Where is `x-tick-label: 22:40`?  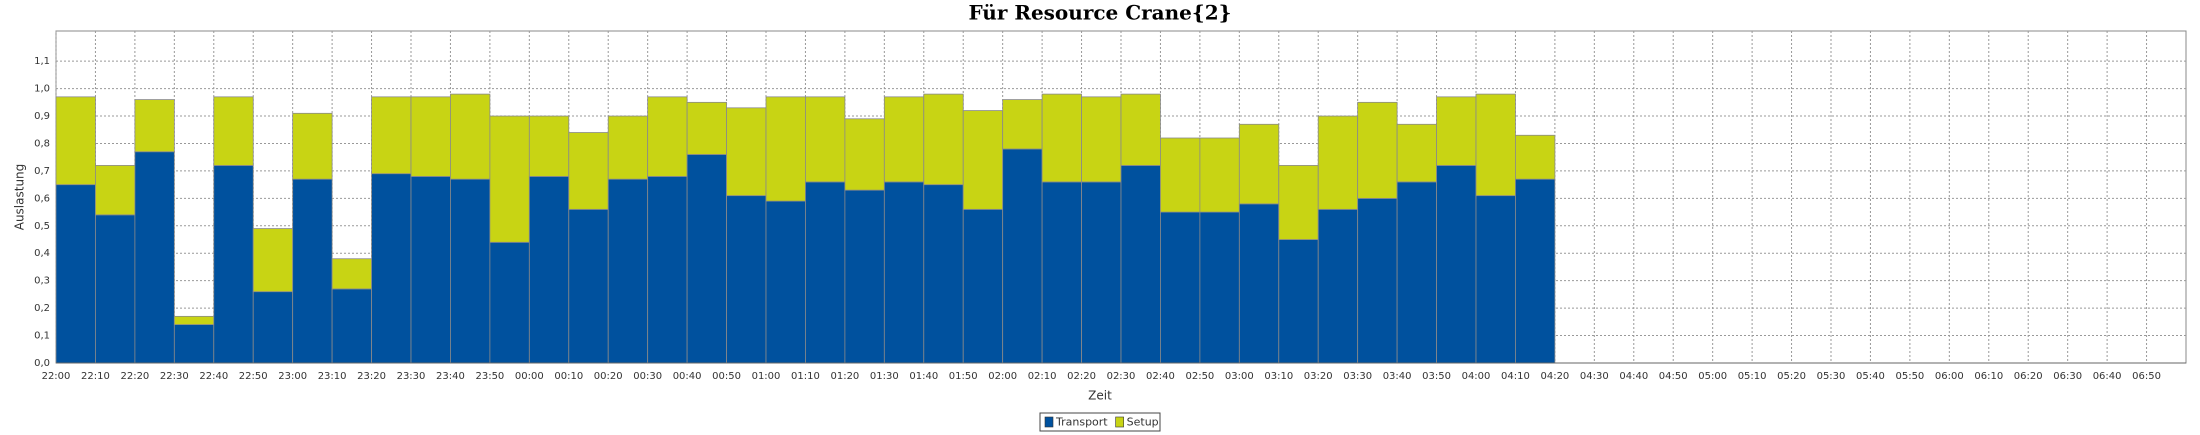
x-tick-label: 22:40 is located at coordinates (213, 376).